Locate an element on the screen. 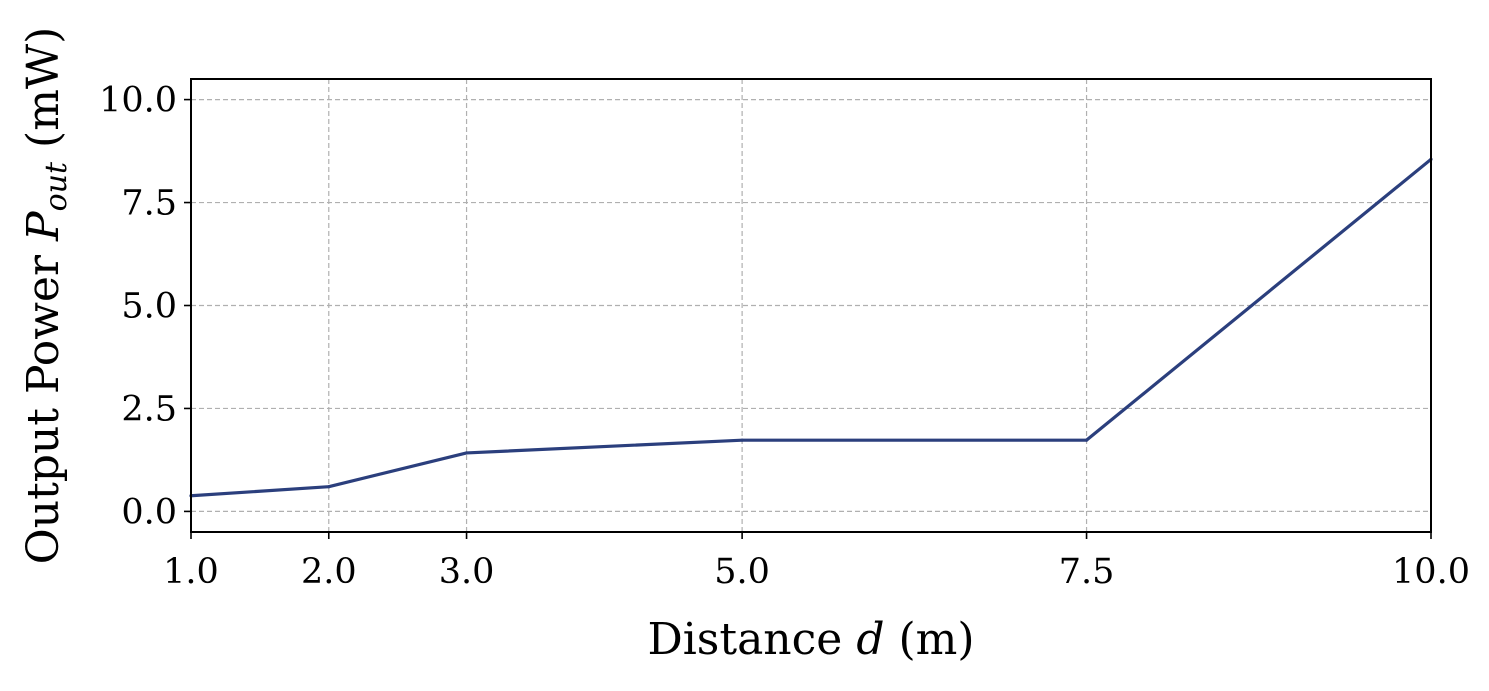  x-tick-label: 7.5 is located at coordinates (1087, 572).